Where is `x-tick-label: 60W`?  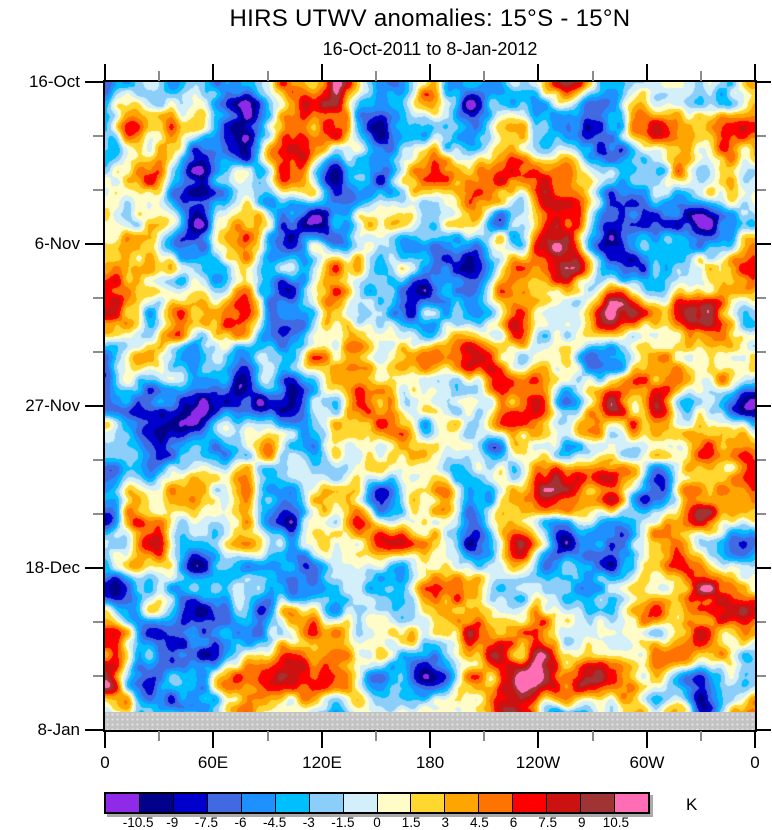 x-tick-label: 60W is located at coordinates (647, 762).